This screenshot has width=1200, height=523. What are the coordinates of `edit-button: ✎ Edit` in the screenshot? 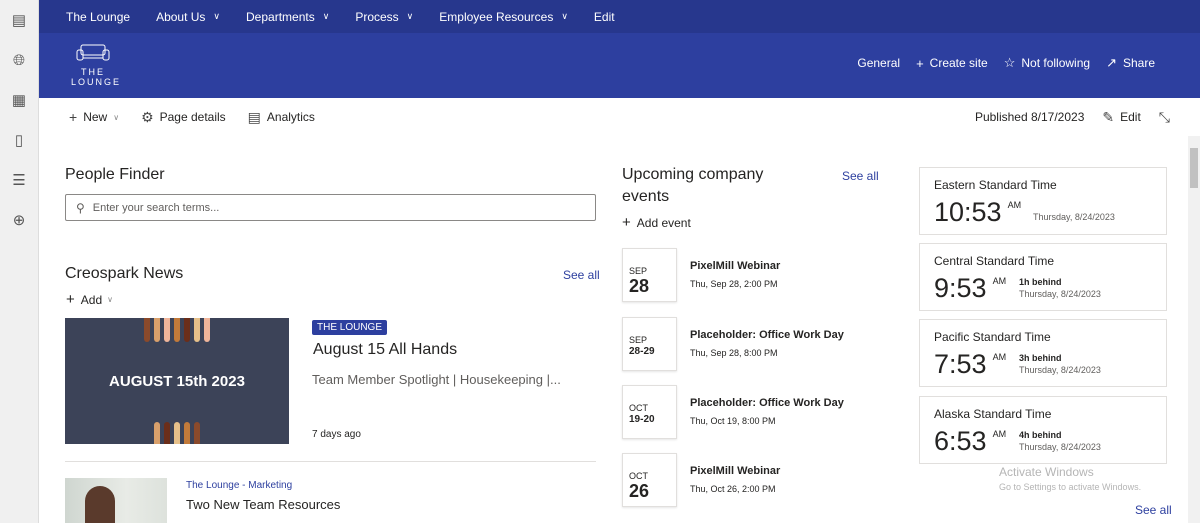 It's located at (1121, 117).